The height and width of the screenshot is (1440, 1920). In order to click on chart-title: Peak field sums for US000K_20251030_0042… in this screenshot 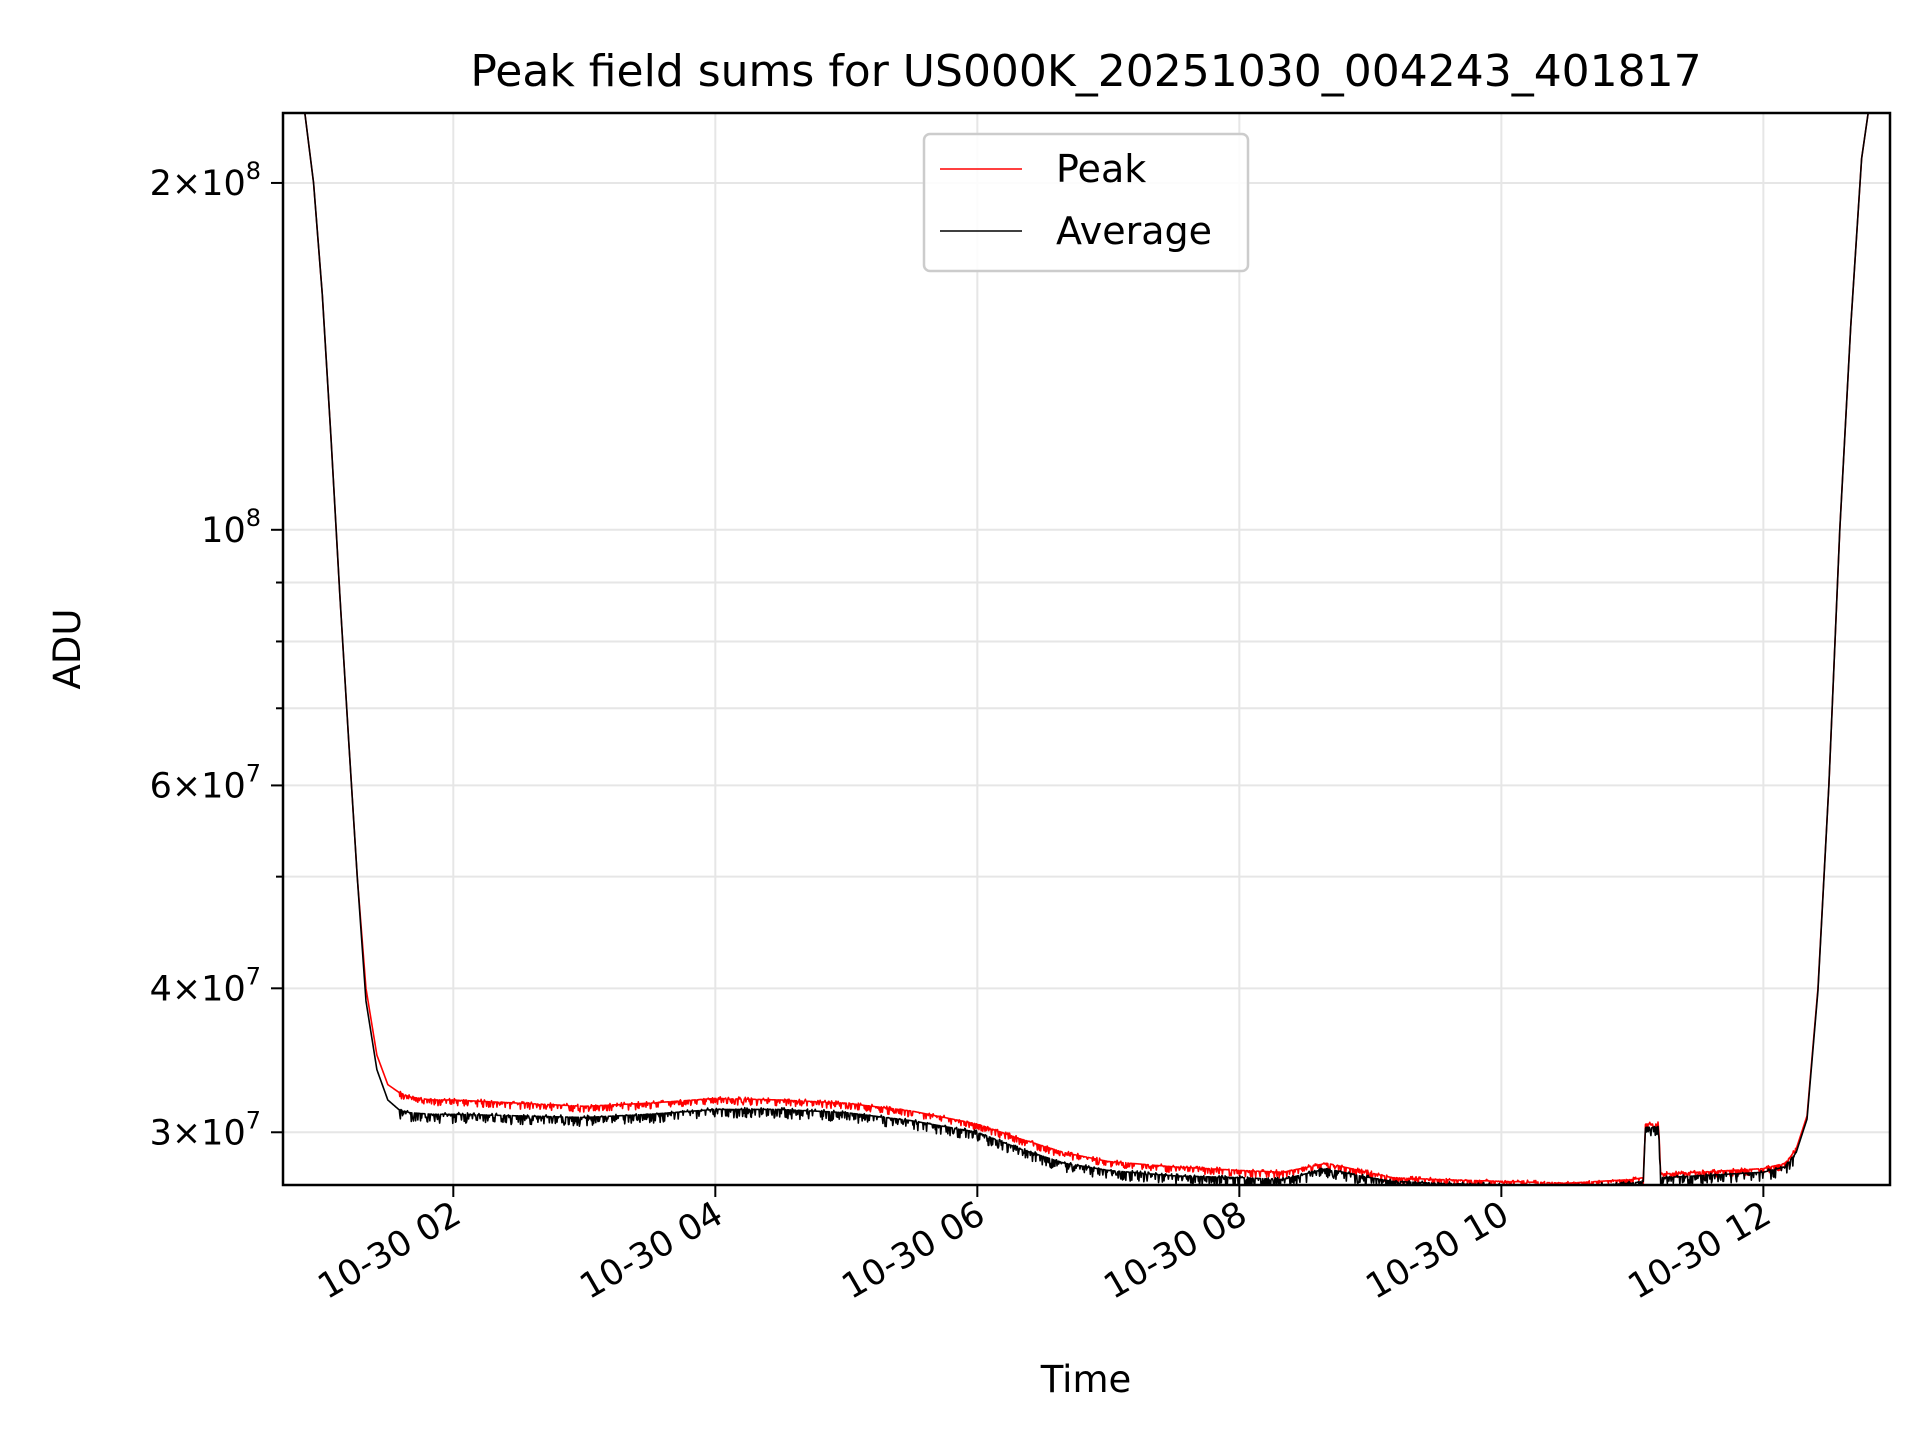, I will do `click(1085, 71)`.